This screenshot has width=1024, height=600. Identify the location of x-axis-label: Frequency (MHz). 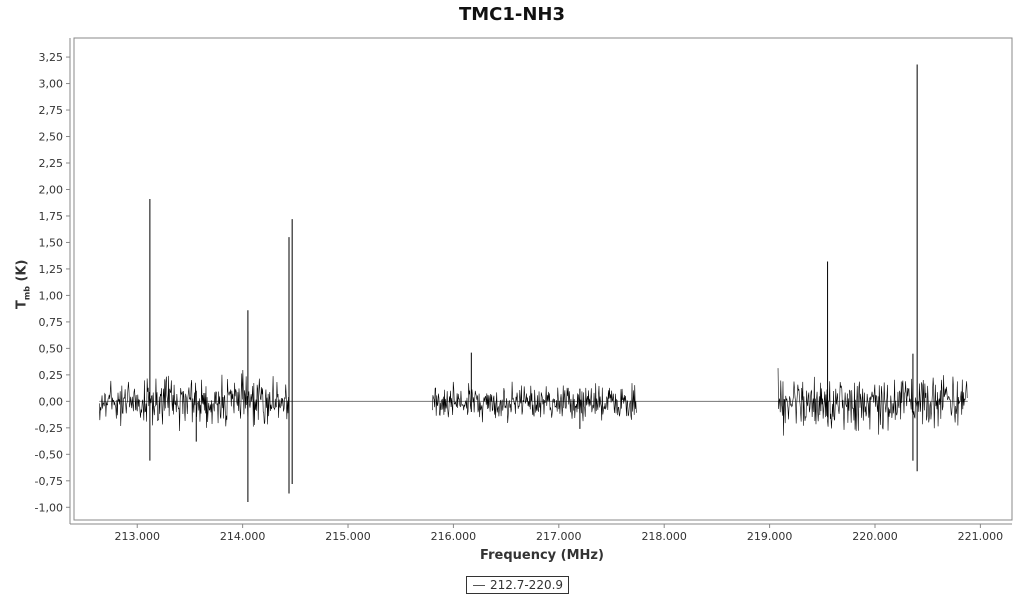
(542, 555).